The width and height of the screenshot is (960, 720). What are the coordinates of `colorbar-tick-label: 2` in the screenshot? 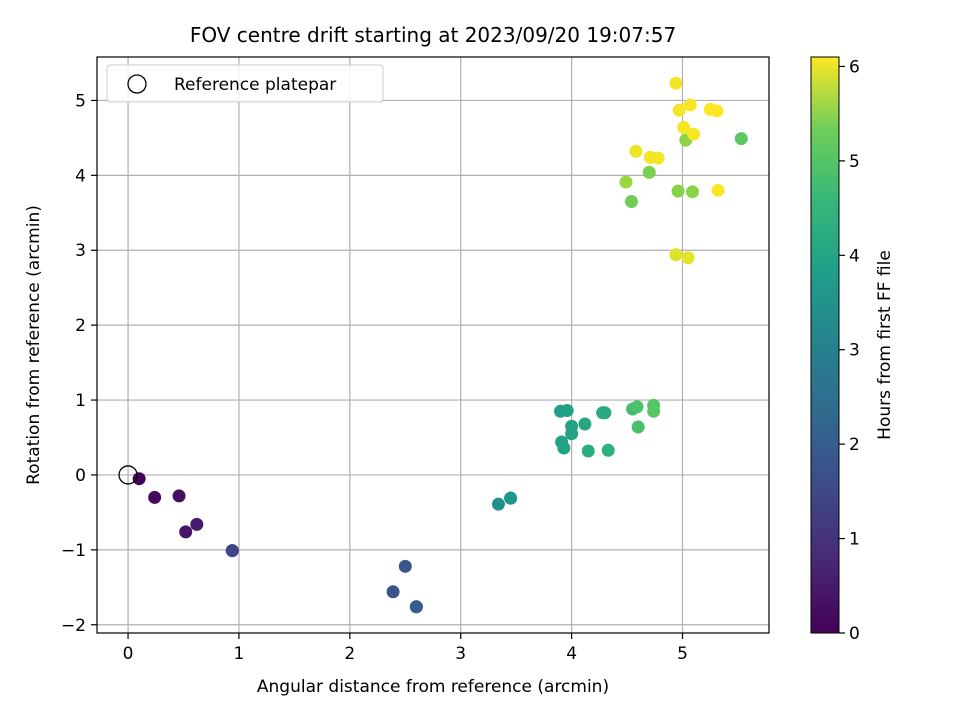 It's located at (854, 445).